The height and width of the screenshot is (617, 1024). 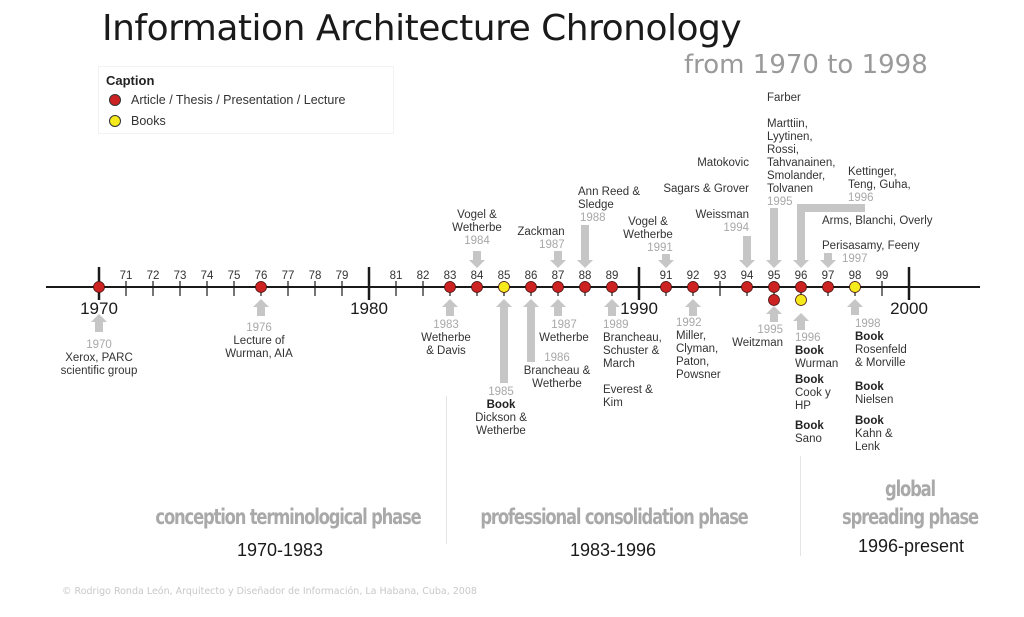 I want to click on event-label: 1970 Xerox, PARC scientific group, so click(x=99, y=358).